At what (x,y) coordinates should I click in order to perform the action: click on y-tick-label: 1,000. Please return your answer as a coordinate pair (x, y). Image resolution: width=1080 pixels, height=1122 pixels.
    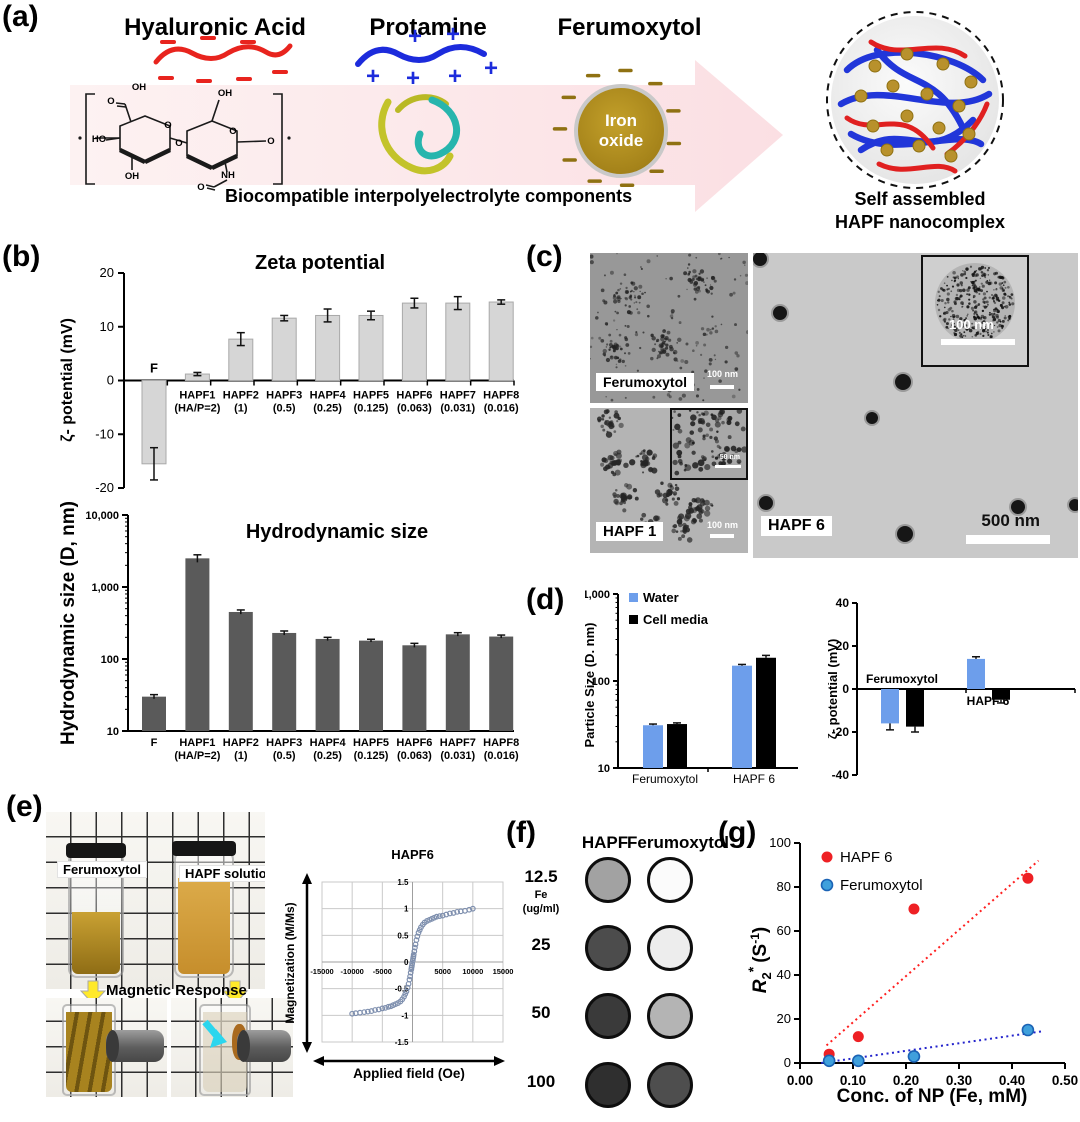
    Looking at the image, I should click on (105, 588).